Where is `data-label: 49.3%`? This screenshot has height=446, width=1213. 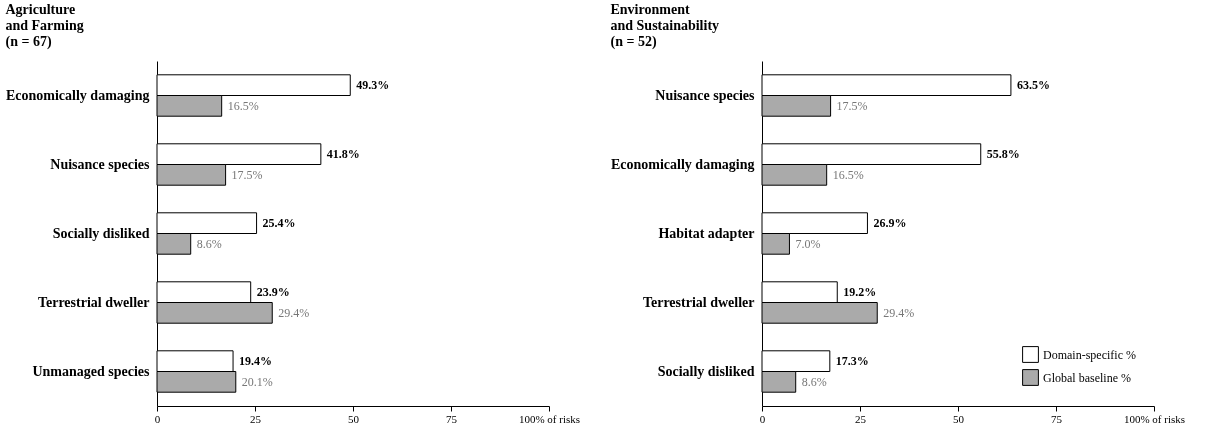
data-label: 49.3% is located at coordinates (373, 85).